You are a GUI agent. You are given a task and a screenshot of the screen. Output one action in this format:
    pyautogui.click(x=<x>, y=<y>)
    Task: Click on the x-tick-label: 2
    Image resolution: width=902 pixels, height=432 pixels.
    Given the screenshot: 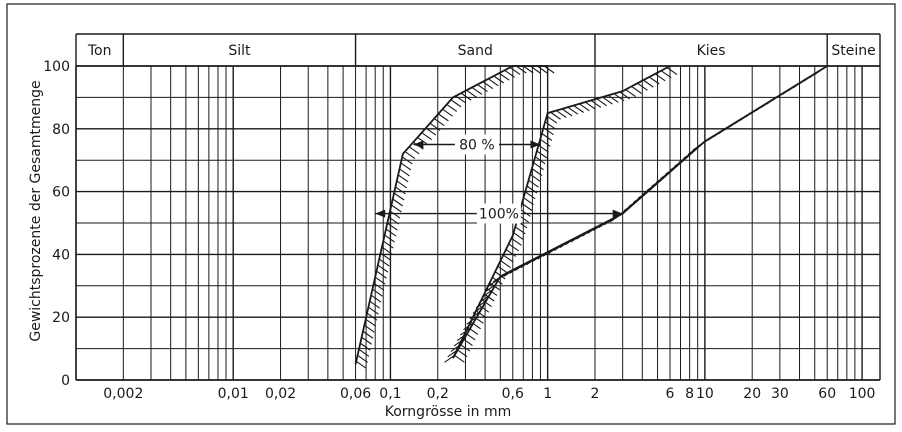 What is the action you would take?
    pyautogui.click(x=595, y=394)
    